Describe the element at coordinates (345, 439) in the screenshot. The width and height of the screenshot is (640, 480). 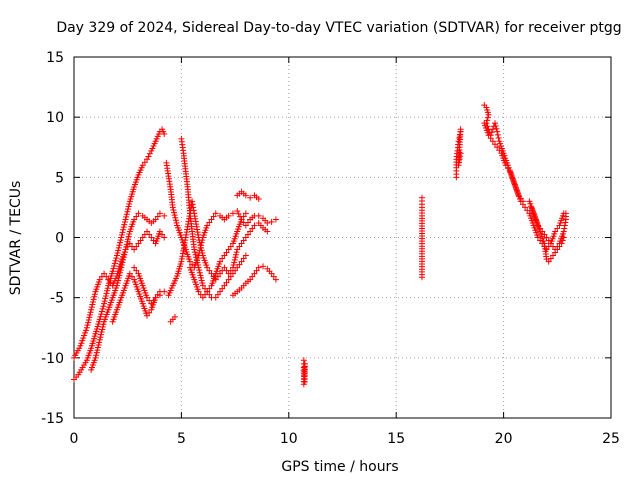
I see `x-axis-tick-labels: 0 5 10 15 20 25` at that location.